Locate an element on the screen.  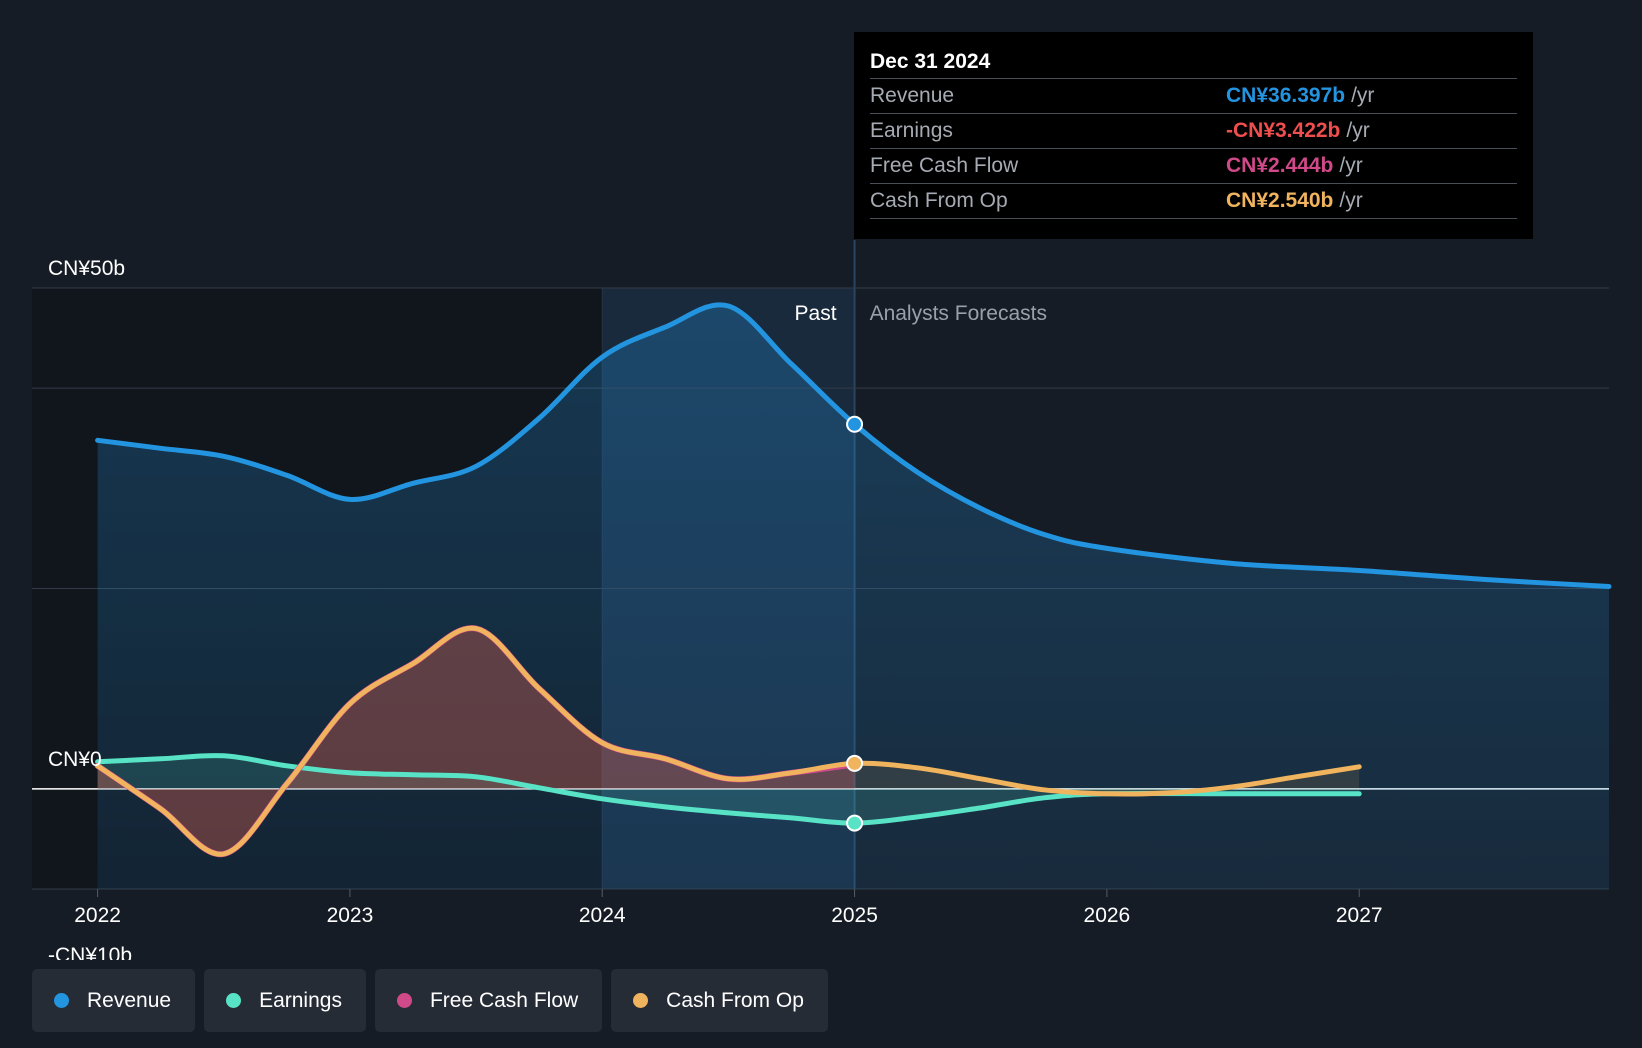
tooltip-value: CN¥2.444b is located at coordinates (1280, 165).